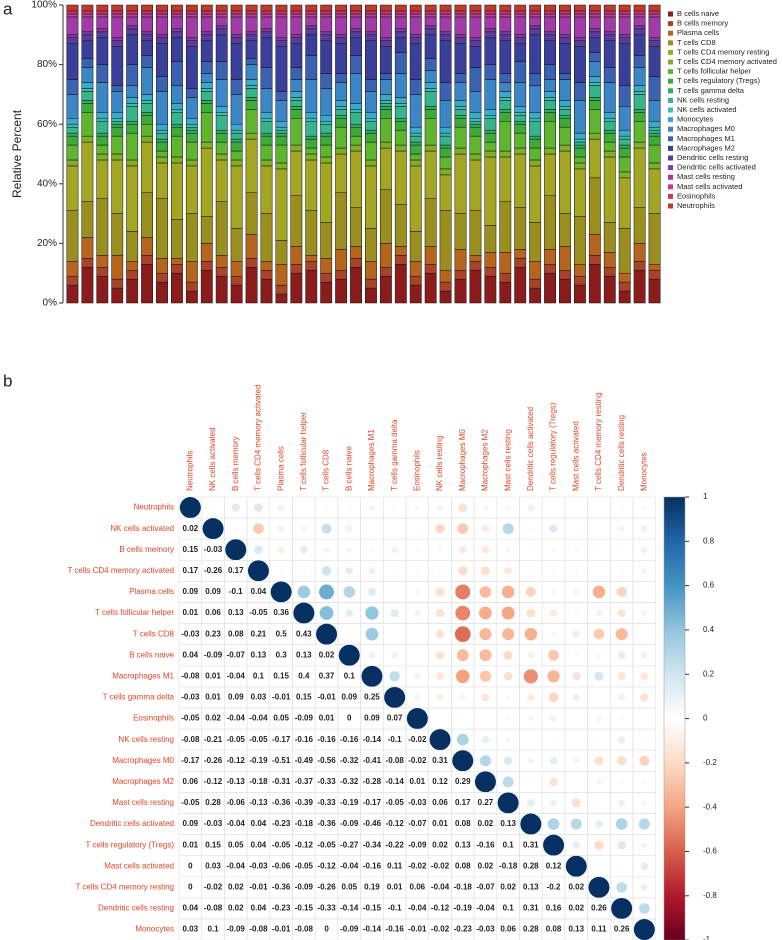 The height and width of the screenshot is (940, 783). What do you see at coordinates (349, 844) in the screenshot?
I see `correlation-value: -0.27` at bounding box center [349, 844].